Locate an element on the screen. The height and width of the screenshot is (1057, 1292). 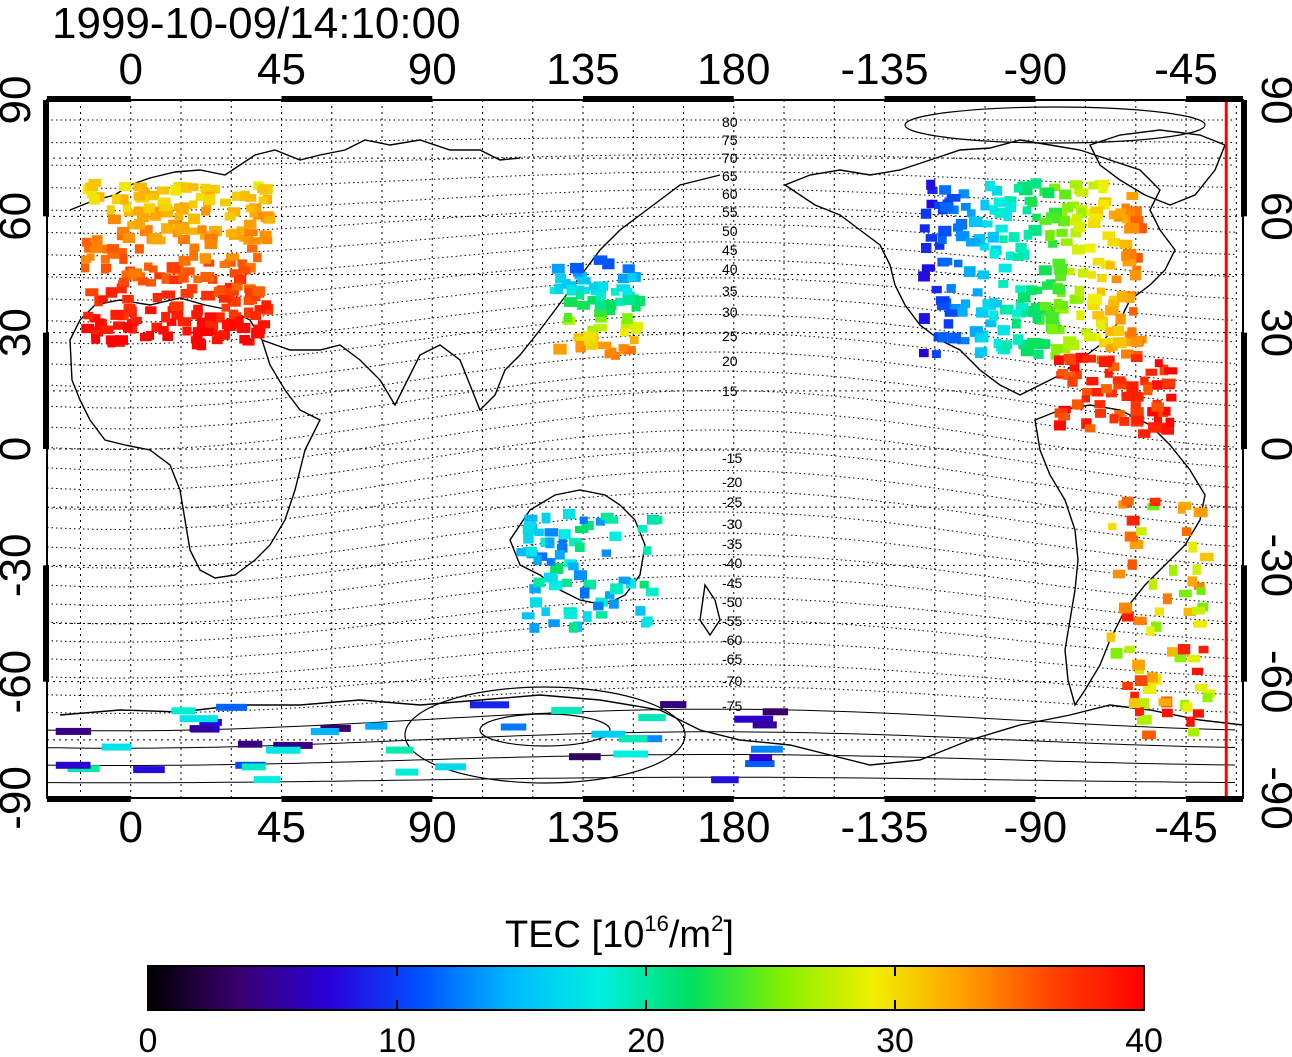
lat-tick-label-right: 30 is located at coordinates (1272, 332).